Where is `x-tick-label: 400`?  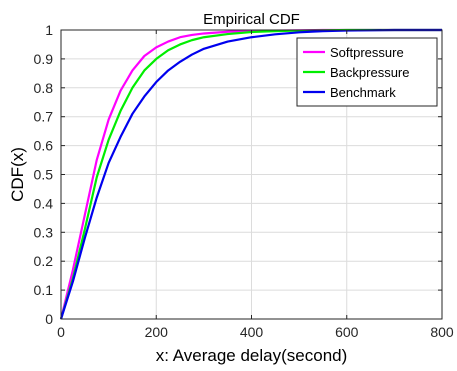
x-tick-label: 400 is located at coordinates (252, 332).